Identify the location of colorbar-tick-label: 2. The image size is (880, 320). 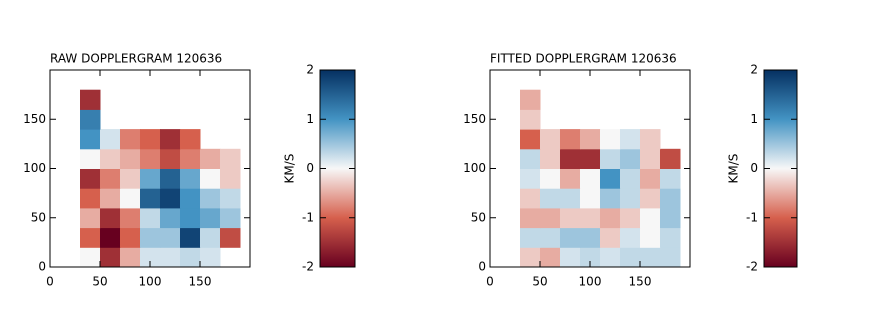
(310, 70).